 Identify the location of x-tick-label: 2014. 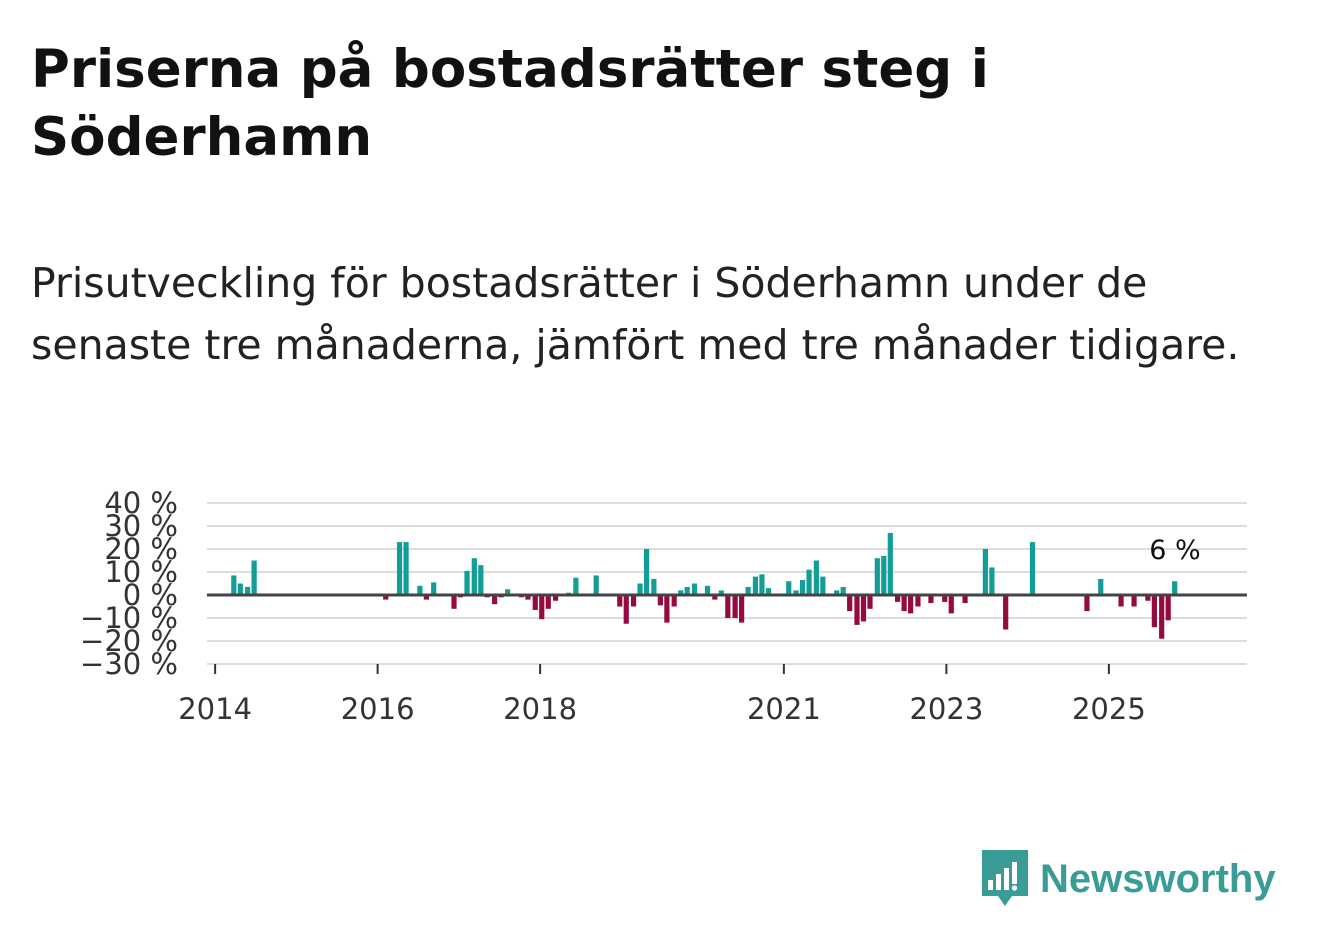
(215, 709).